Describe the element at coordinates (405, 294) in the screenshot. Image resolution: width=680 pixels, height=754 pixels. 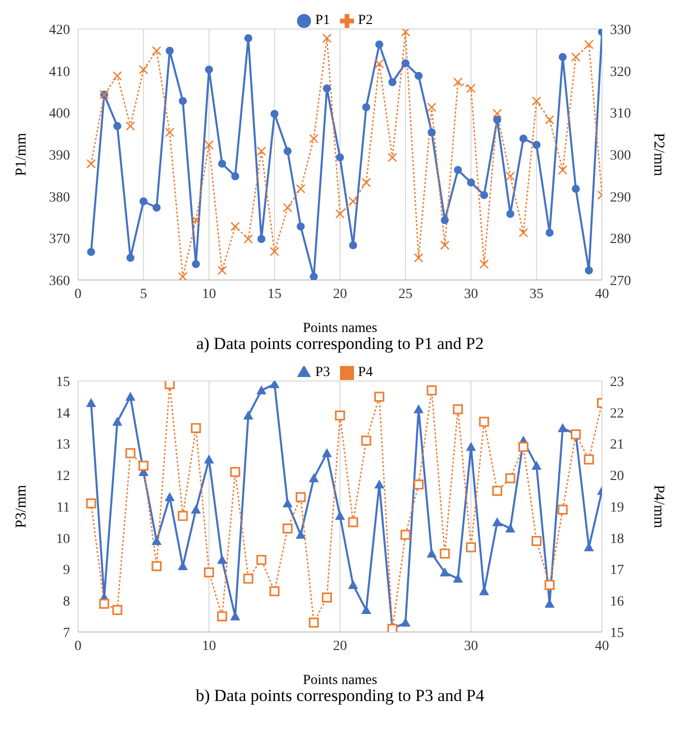
I see `x-tick-label: 25` at that location.